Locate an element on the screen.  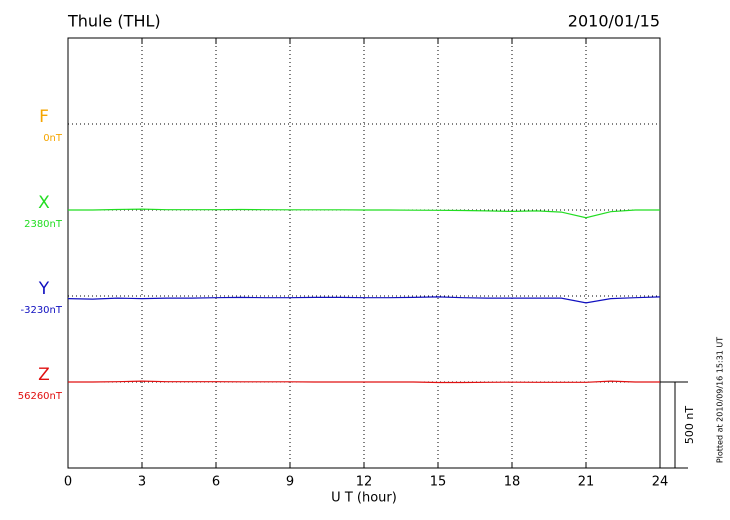
x-tick-label: 9 is located at coordinates (290, 482).